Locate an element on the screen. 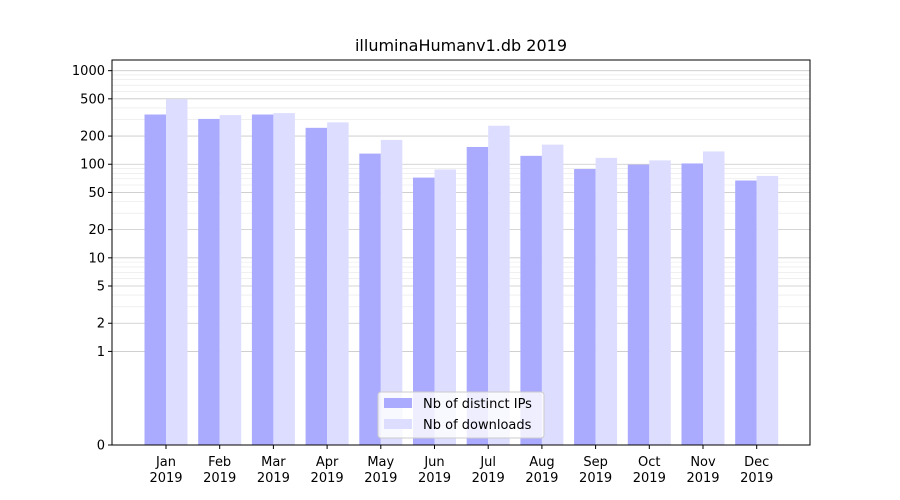  y-tick-label: 50 is located at coordinates (96, 193).